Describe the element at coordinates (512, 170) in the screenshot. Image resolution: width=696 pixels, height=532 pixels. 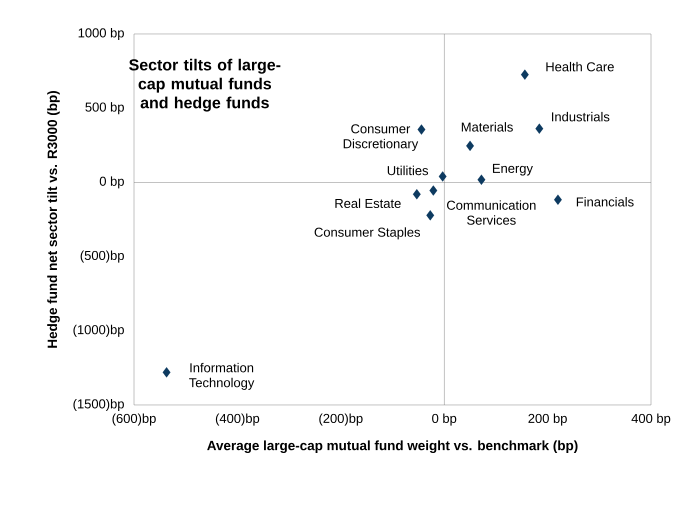
I see `annotation: Energy` at that location.